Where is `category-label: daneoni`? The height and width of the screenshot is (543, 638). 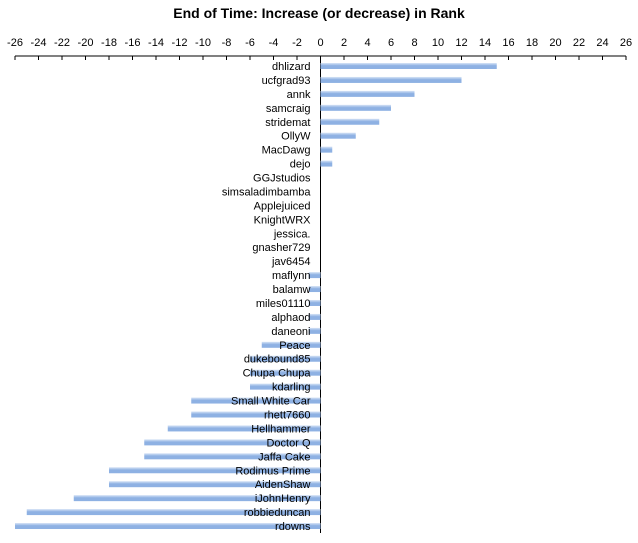
category-label: daneoni is located at coordinates (290, 332).